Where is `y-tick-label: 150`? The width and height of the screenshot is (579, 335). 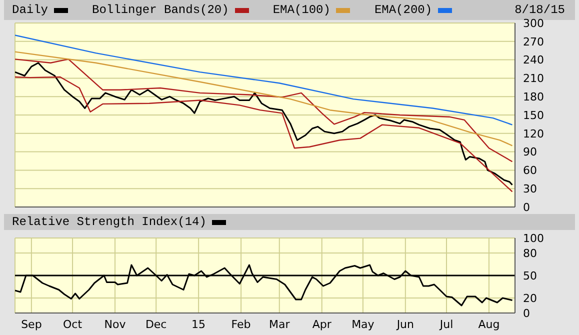
y-tick-label: 150 is located at coordinates (533, 115).